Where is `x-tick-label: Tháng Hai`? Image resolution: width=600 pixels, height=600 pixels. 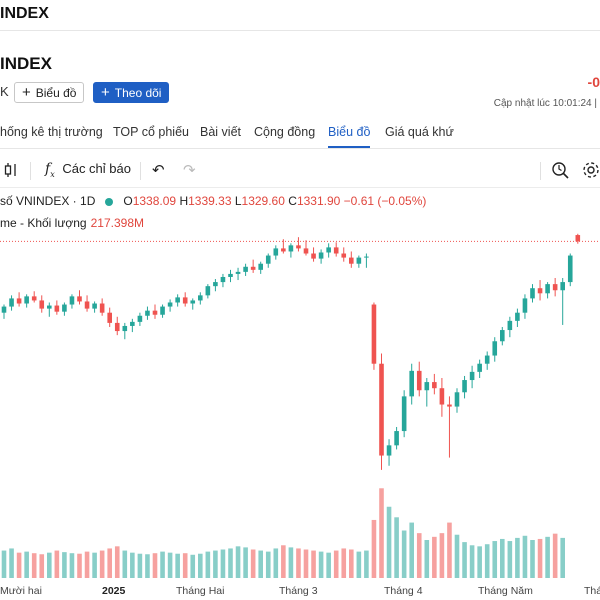
x-tick-label: Tháng Hai is located at coordinates (200, 591).